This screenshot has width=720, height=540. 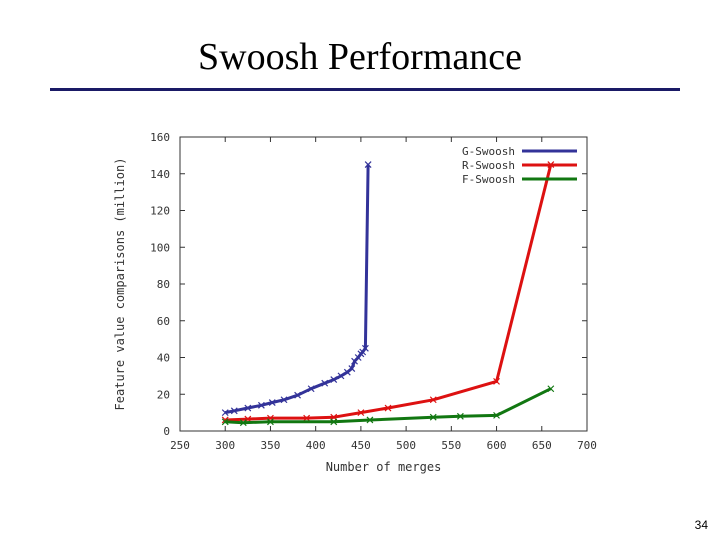 I want to click on y-tick-label: 140, so click(x=160, y=174).